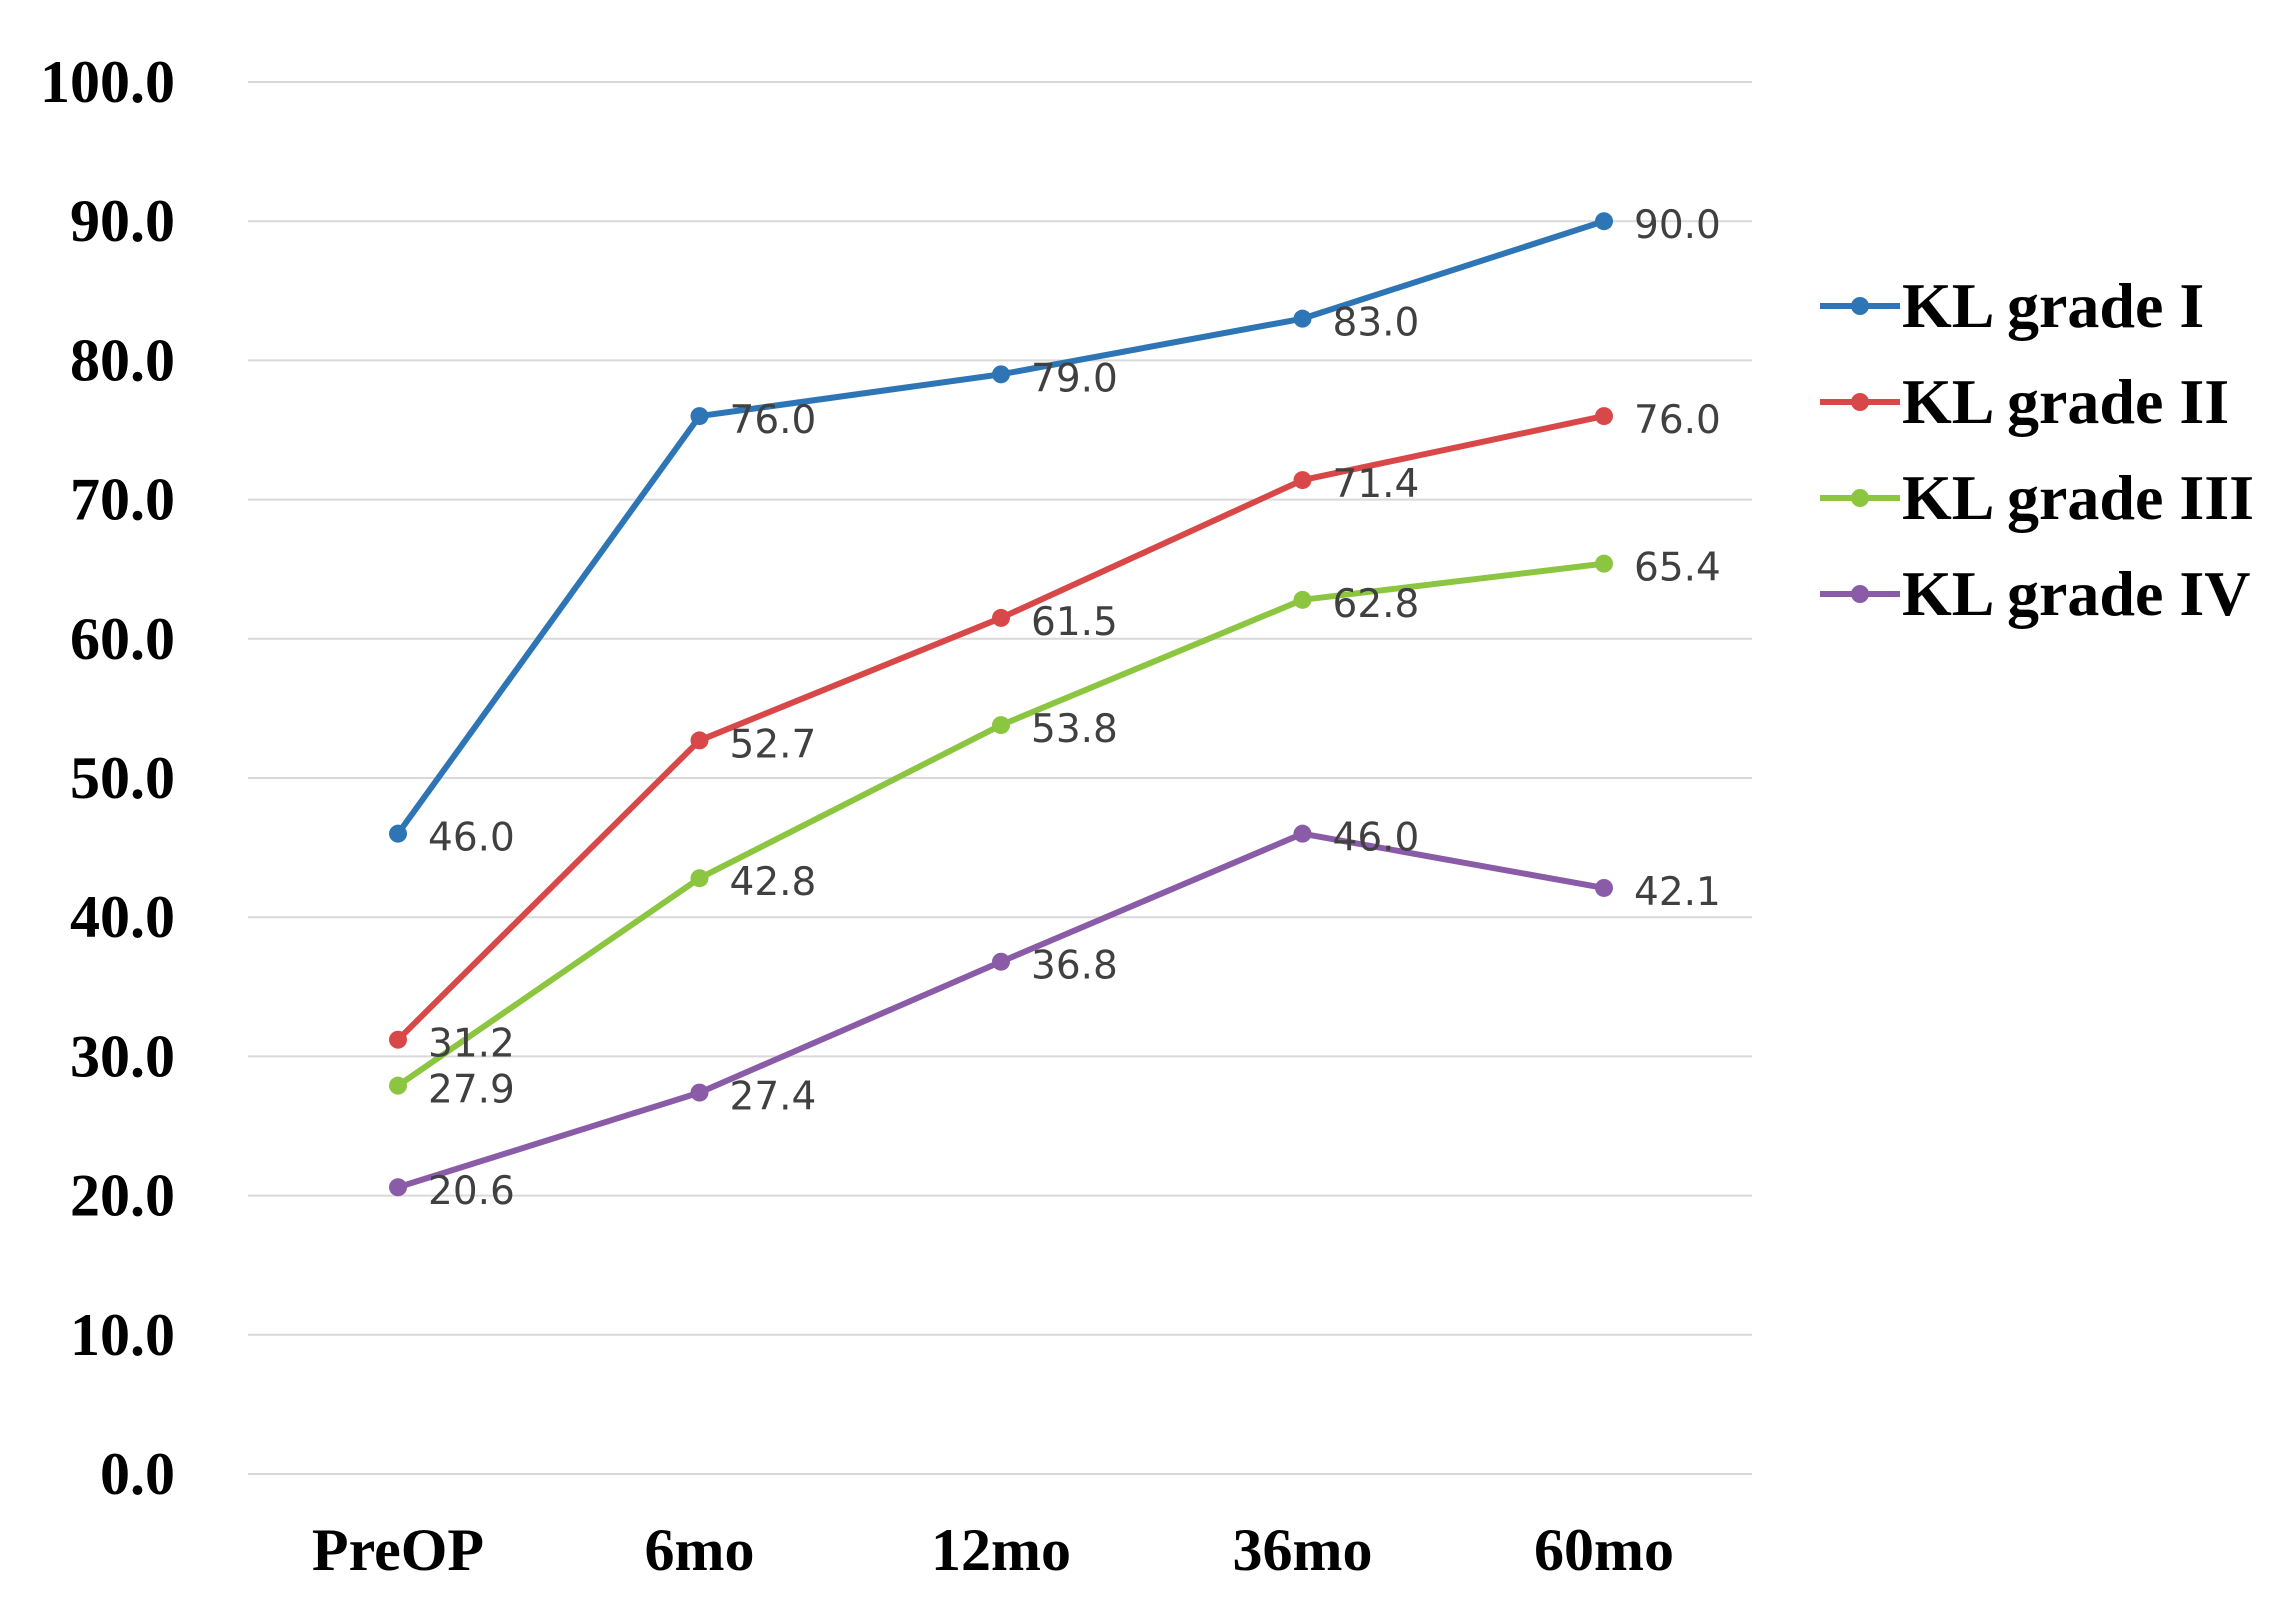  What do you see at coordinates (1074, 966) in the screenshot?
I see `data-label: 36.8` at bounding box center [1074, 966].